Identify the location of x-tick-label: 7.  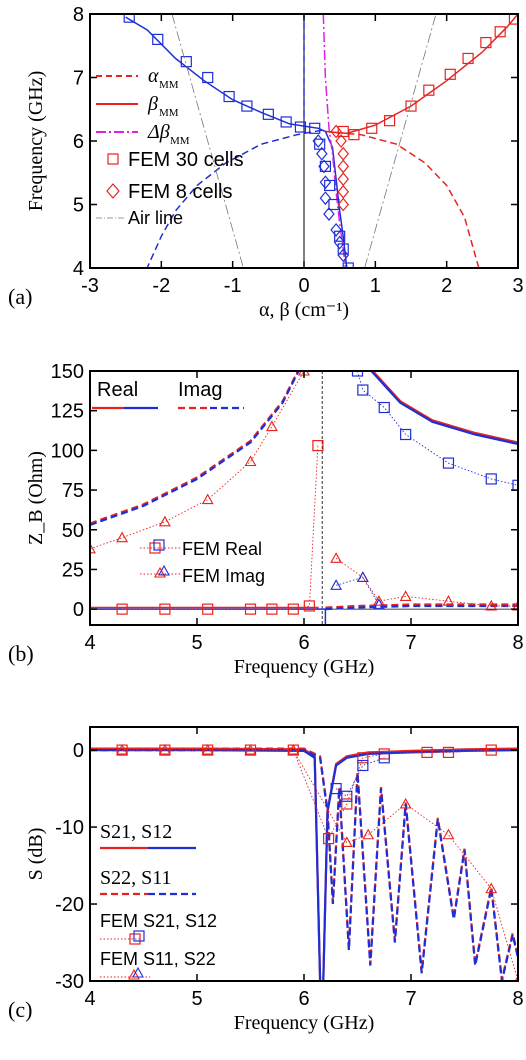
(410, 643).